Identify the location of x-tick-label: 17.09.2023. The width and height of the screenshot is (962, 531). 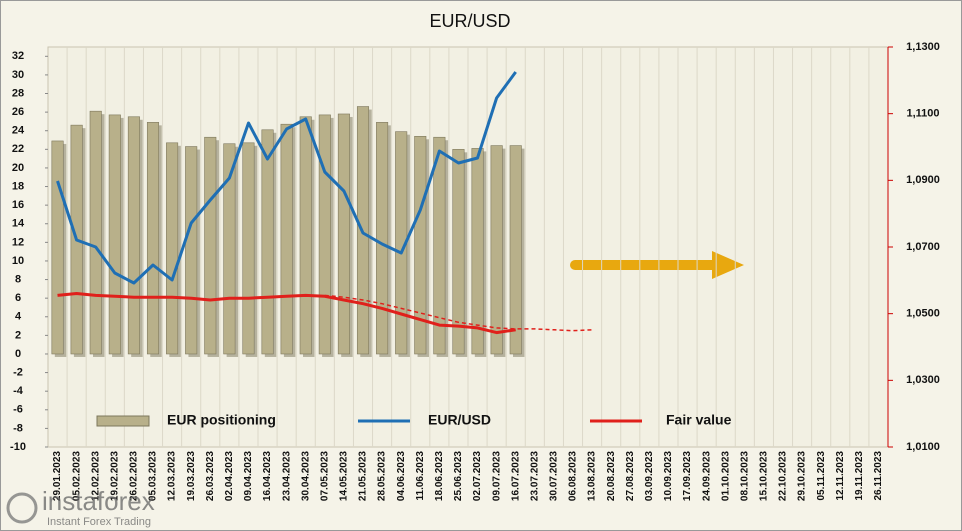
(687, 476).